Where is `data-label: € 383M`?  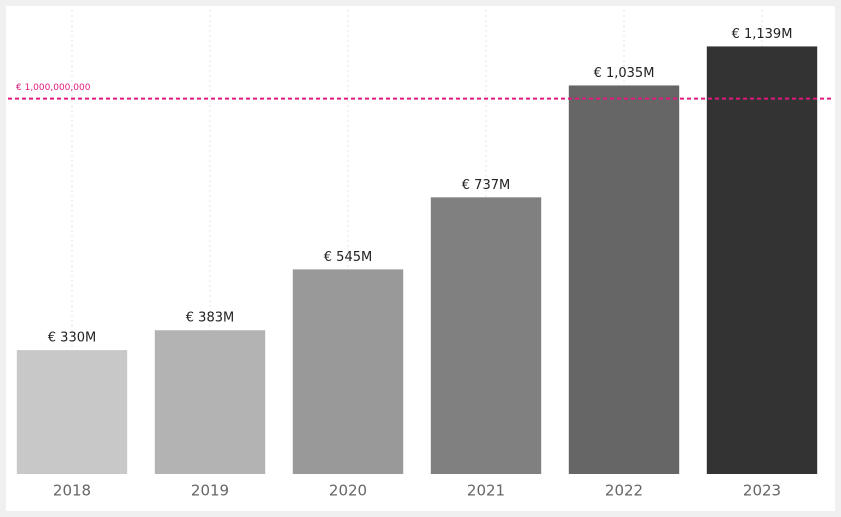
data-label: € 383M is located at coordinates (210, 318).